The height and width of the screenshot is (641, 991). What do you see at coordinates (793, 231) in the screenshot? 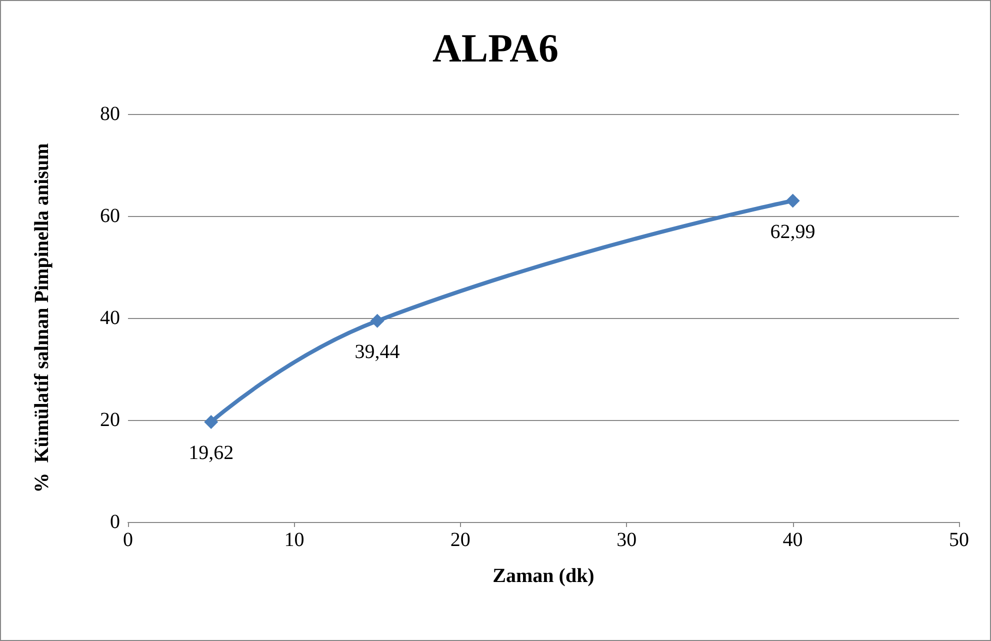
I see `data-label: 62,99` at bounding box center [793, 231].